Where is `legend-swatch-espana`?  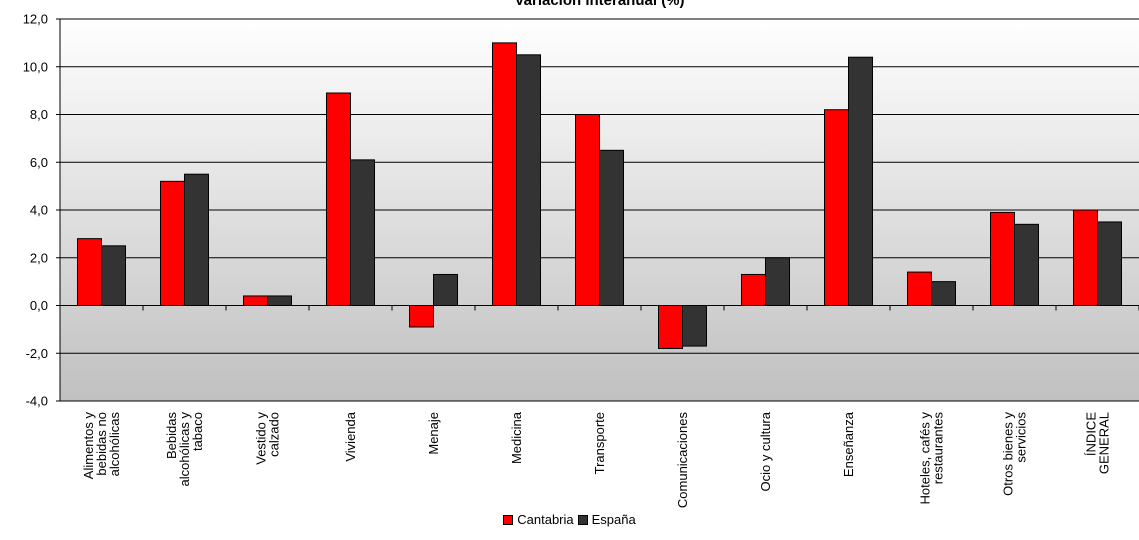 legend-swatch-espana is located at coordinates (582, 519).